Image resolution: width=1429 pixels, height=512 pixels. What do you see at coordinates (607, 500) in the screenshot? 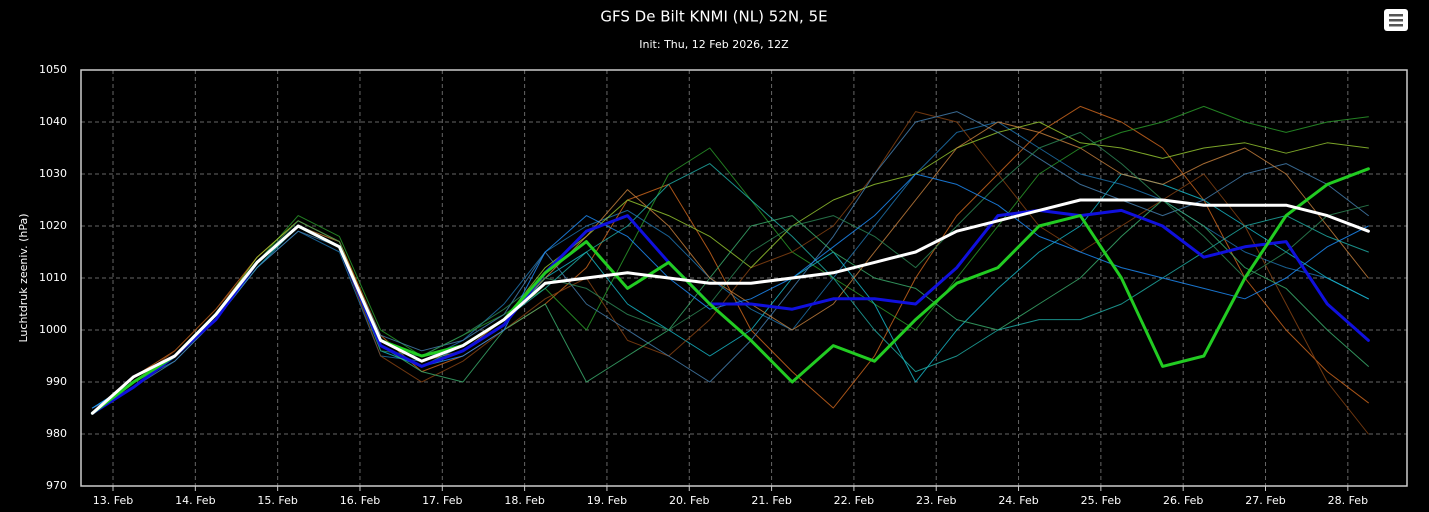
I see `x-tick-label: 19. Feb` at bounding box center [607, 500].